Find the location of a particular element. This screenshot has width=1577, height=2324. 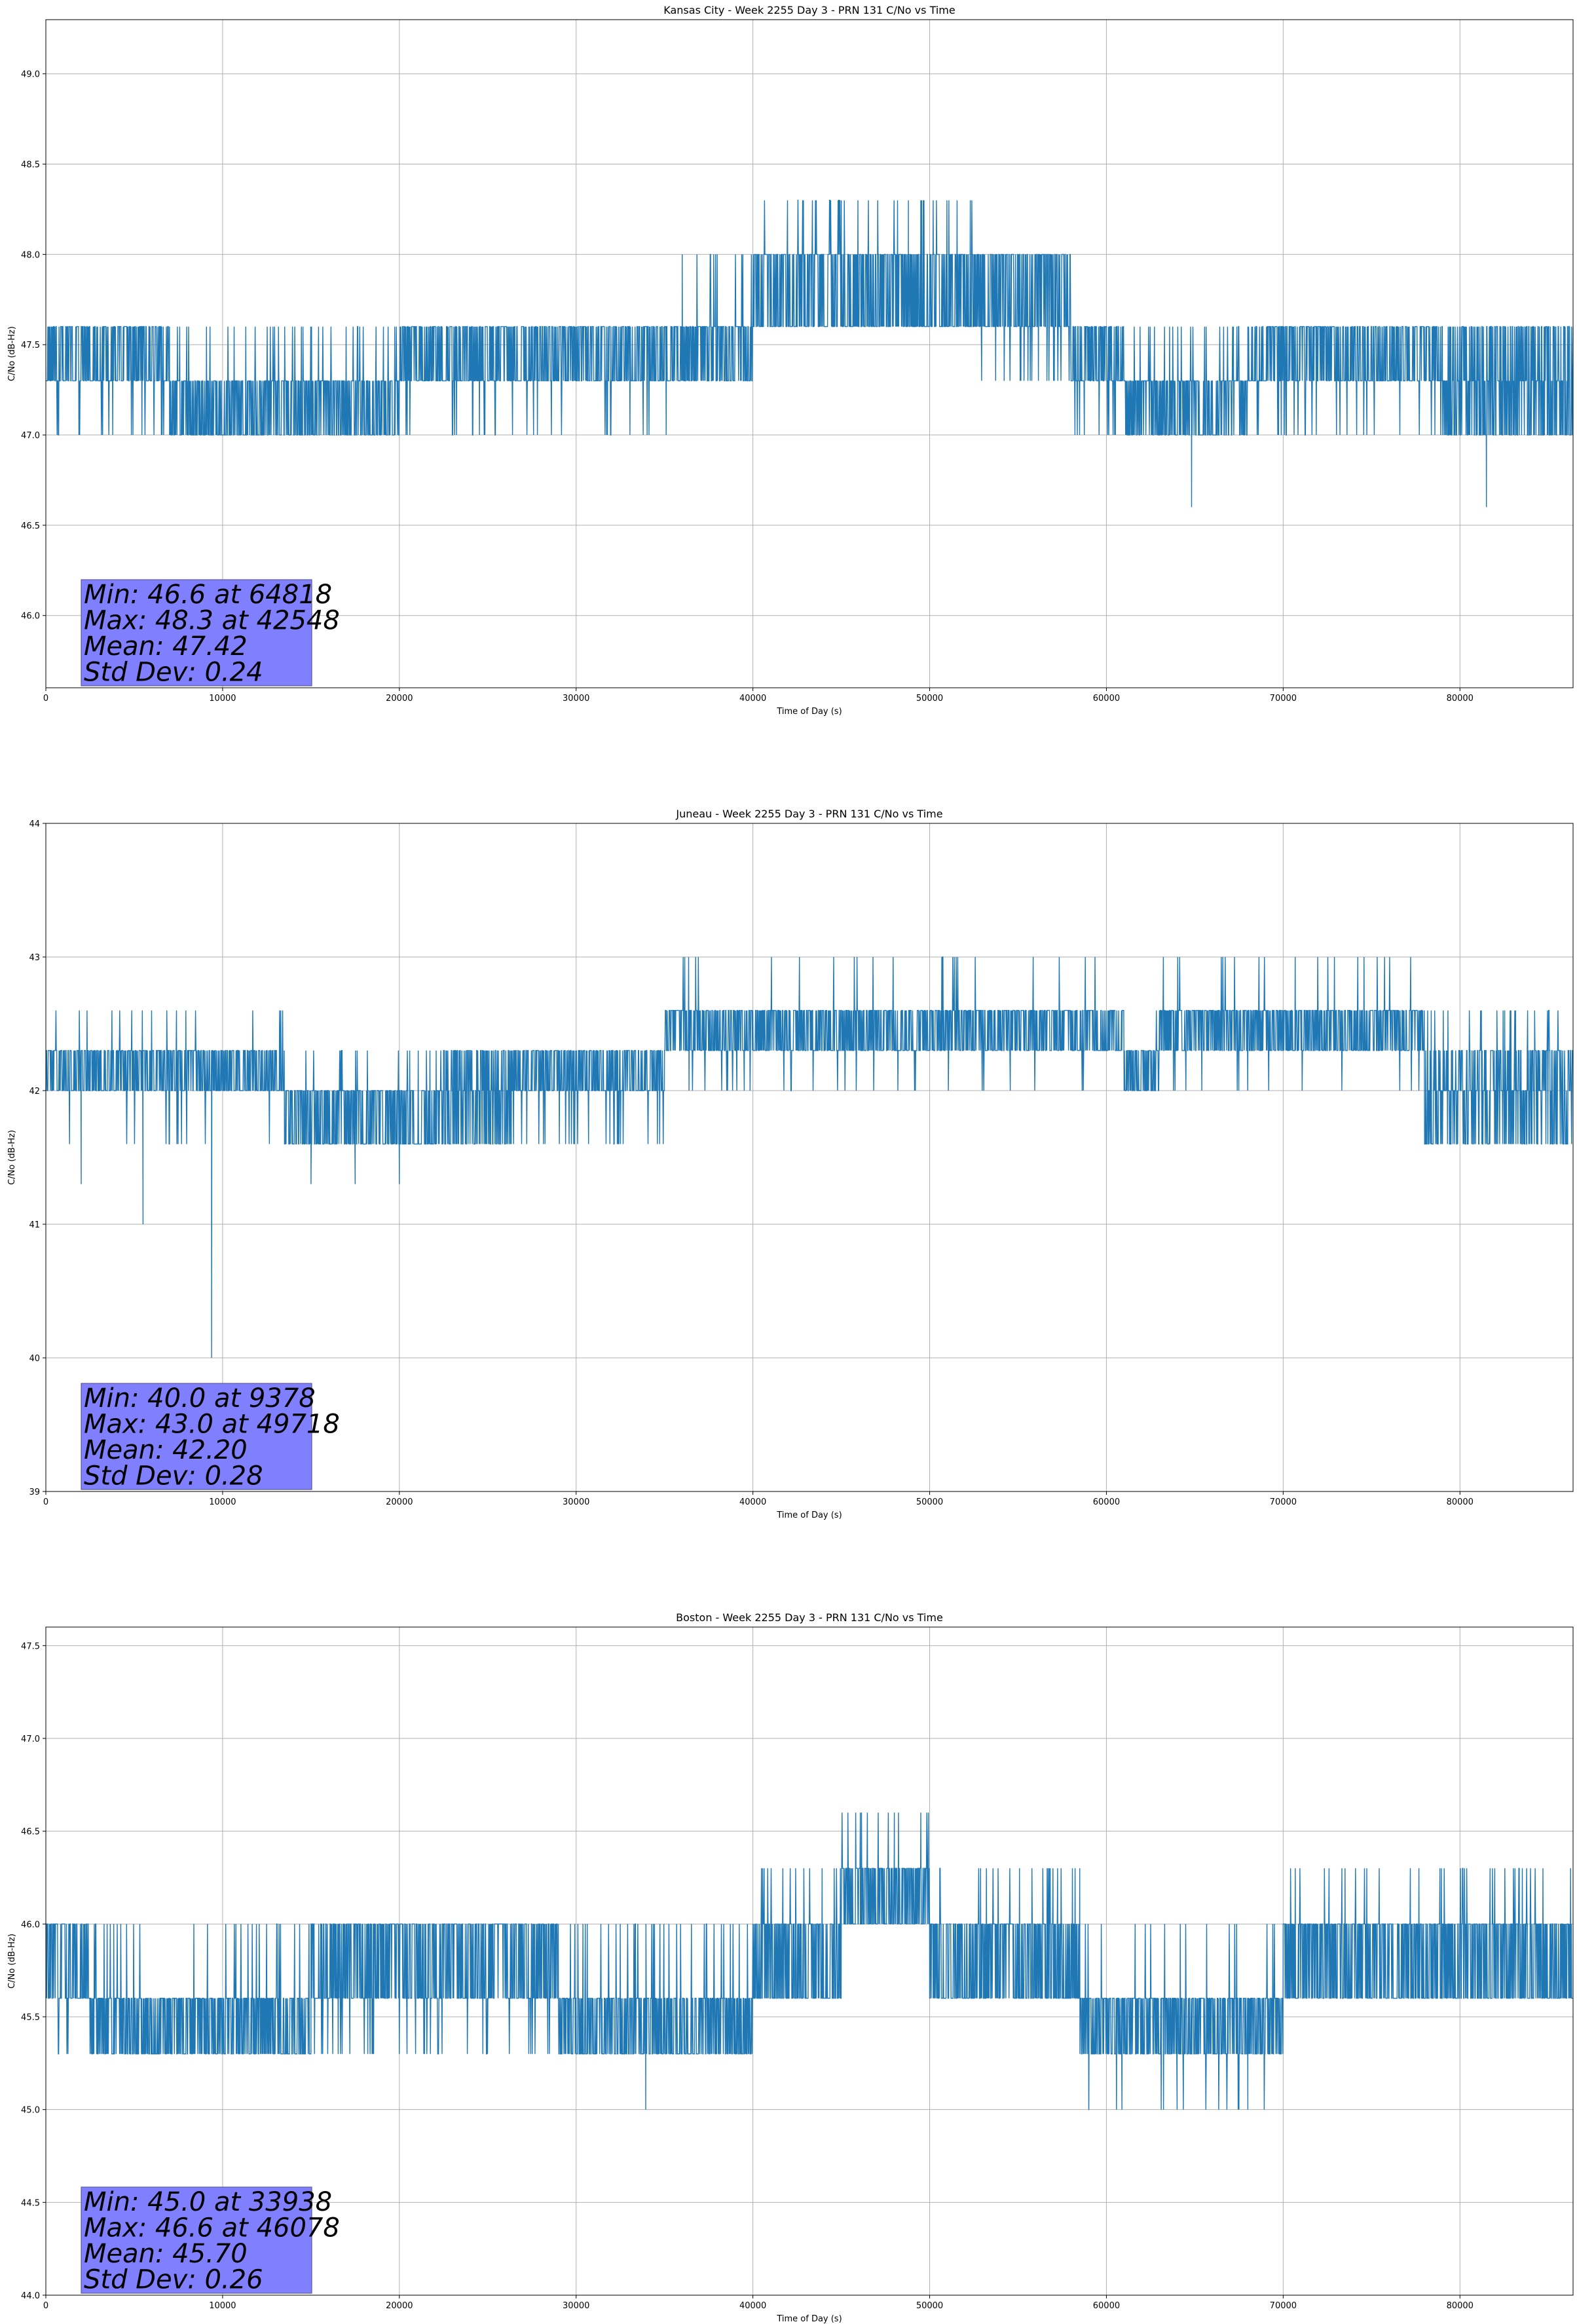

stats-line: Max: 46.6 at 46078 is located at coordinates (212, 2228).